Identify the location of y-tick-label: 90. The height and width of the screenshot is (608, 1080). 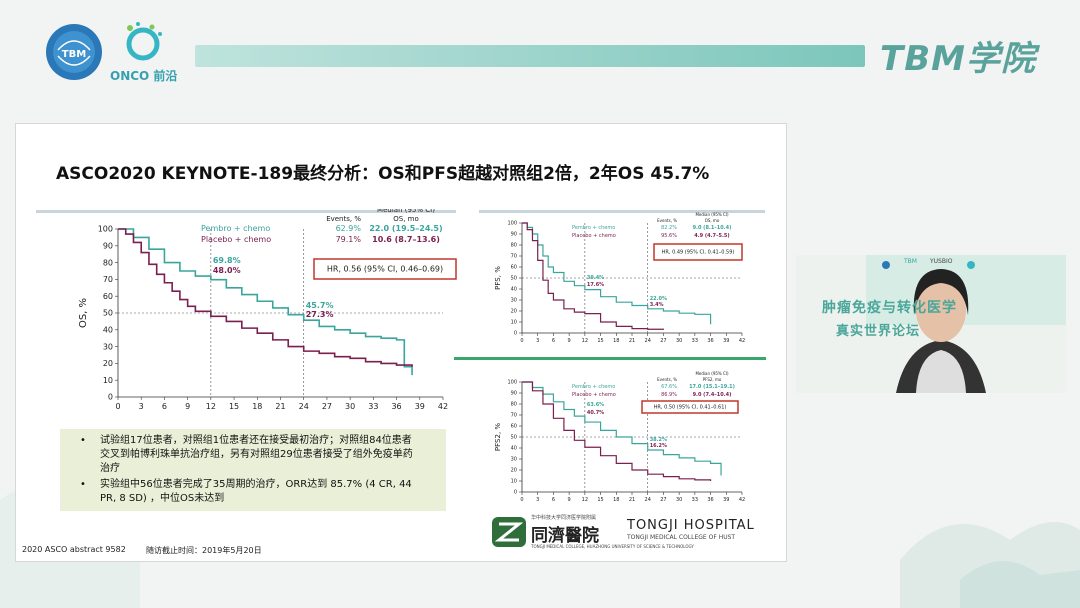
(514, 235).